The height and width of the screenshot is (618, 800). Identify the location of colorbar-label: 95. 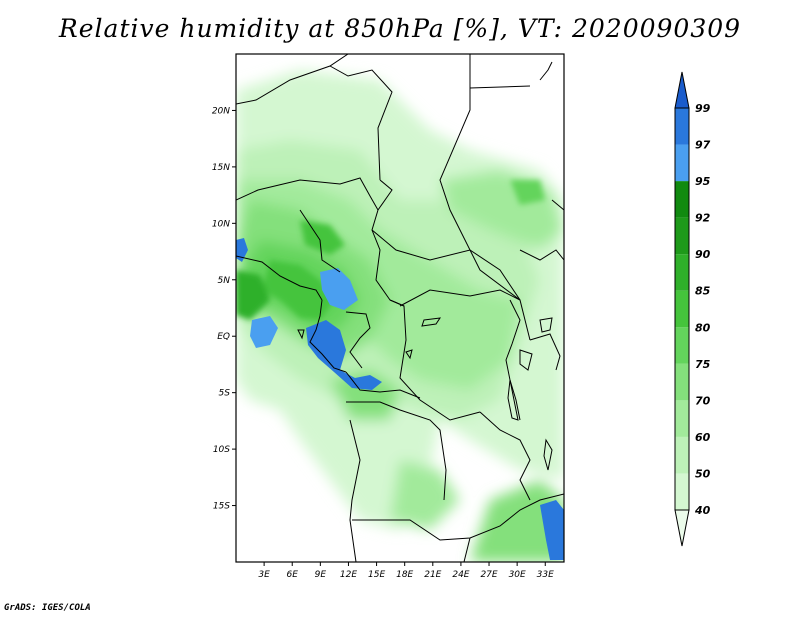
(703, 181).